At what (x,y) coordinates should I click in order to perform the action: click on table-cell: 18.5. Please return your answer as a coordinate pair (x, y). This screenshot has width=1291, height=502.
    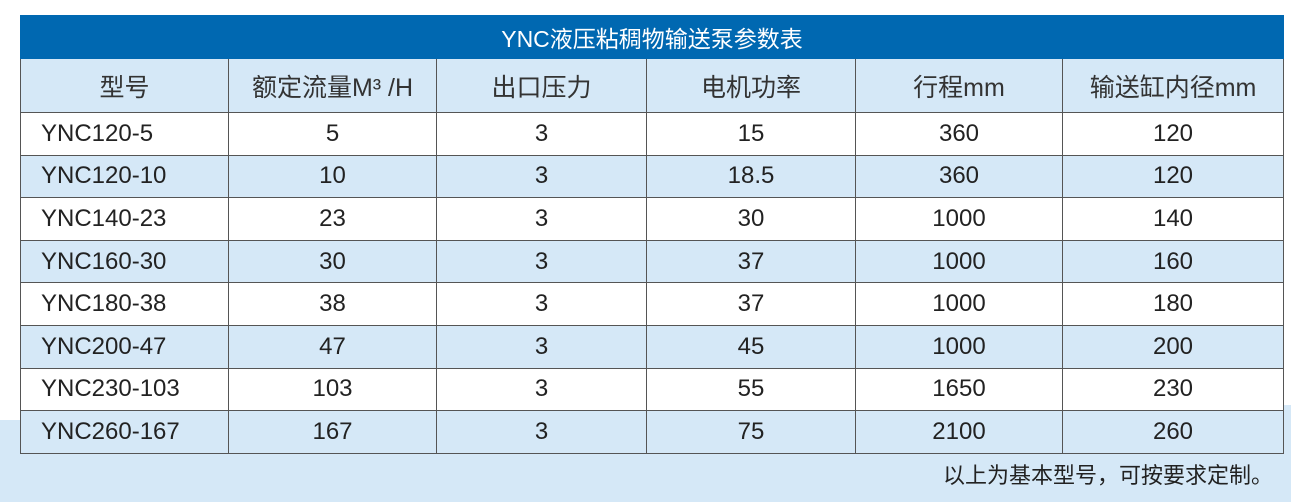
    Looking at the image, I should click on (751, 176).